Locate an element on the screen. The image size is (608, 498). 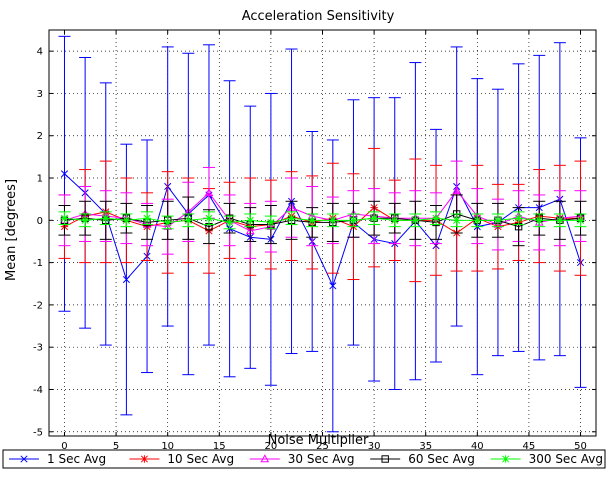
y-tick-label: 0 is located at coordinates (40, 221).